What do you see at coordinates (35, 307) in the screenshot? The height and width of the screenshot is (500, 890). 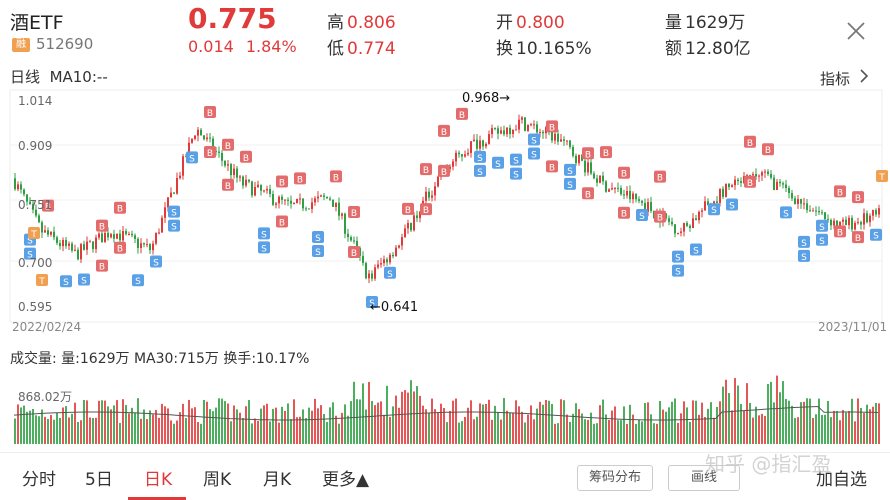 I see `y-tick-min: 0.595` at bounding box center [35, 307].